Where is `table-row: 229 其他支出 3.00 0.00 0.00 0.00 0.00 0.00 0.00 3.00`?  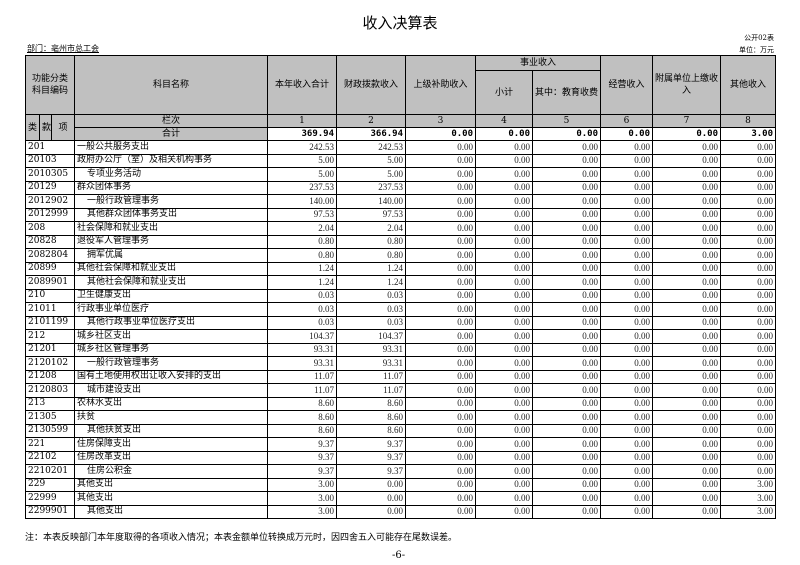 table-row: 229 其他支出 3.00 0.00 0.00 0.00 0.00 0.00 0.00 3.00 is located at coordinates (401, 484).